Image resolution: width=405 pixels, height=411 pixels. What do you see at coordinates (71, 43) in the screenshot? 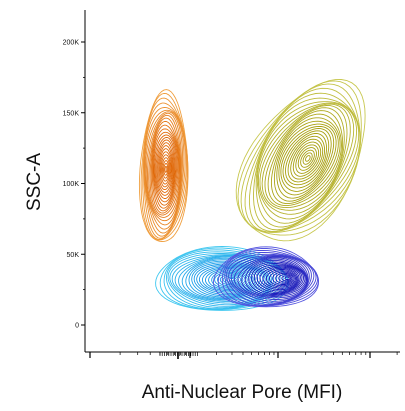
I see `y-tick-label-4: 200K` at bounding box center [71, 43].